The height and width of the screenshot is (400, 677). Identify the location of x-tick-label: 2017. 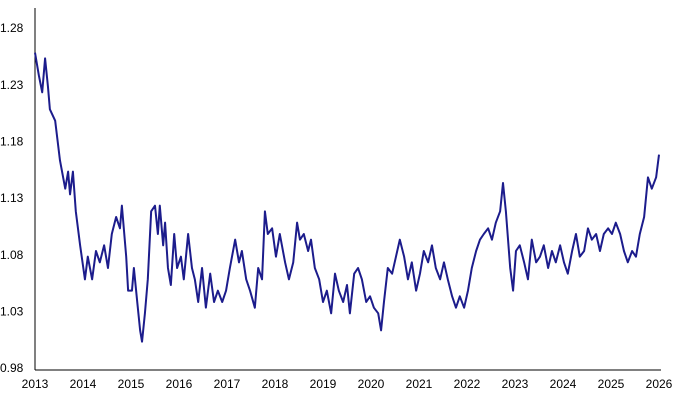
(227, 384).